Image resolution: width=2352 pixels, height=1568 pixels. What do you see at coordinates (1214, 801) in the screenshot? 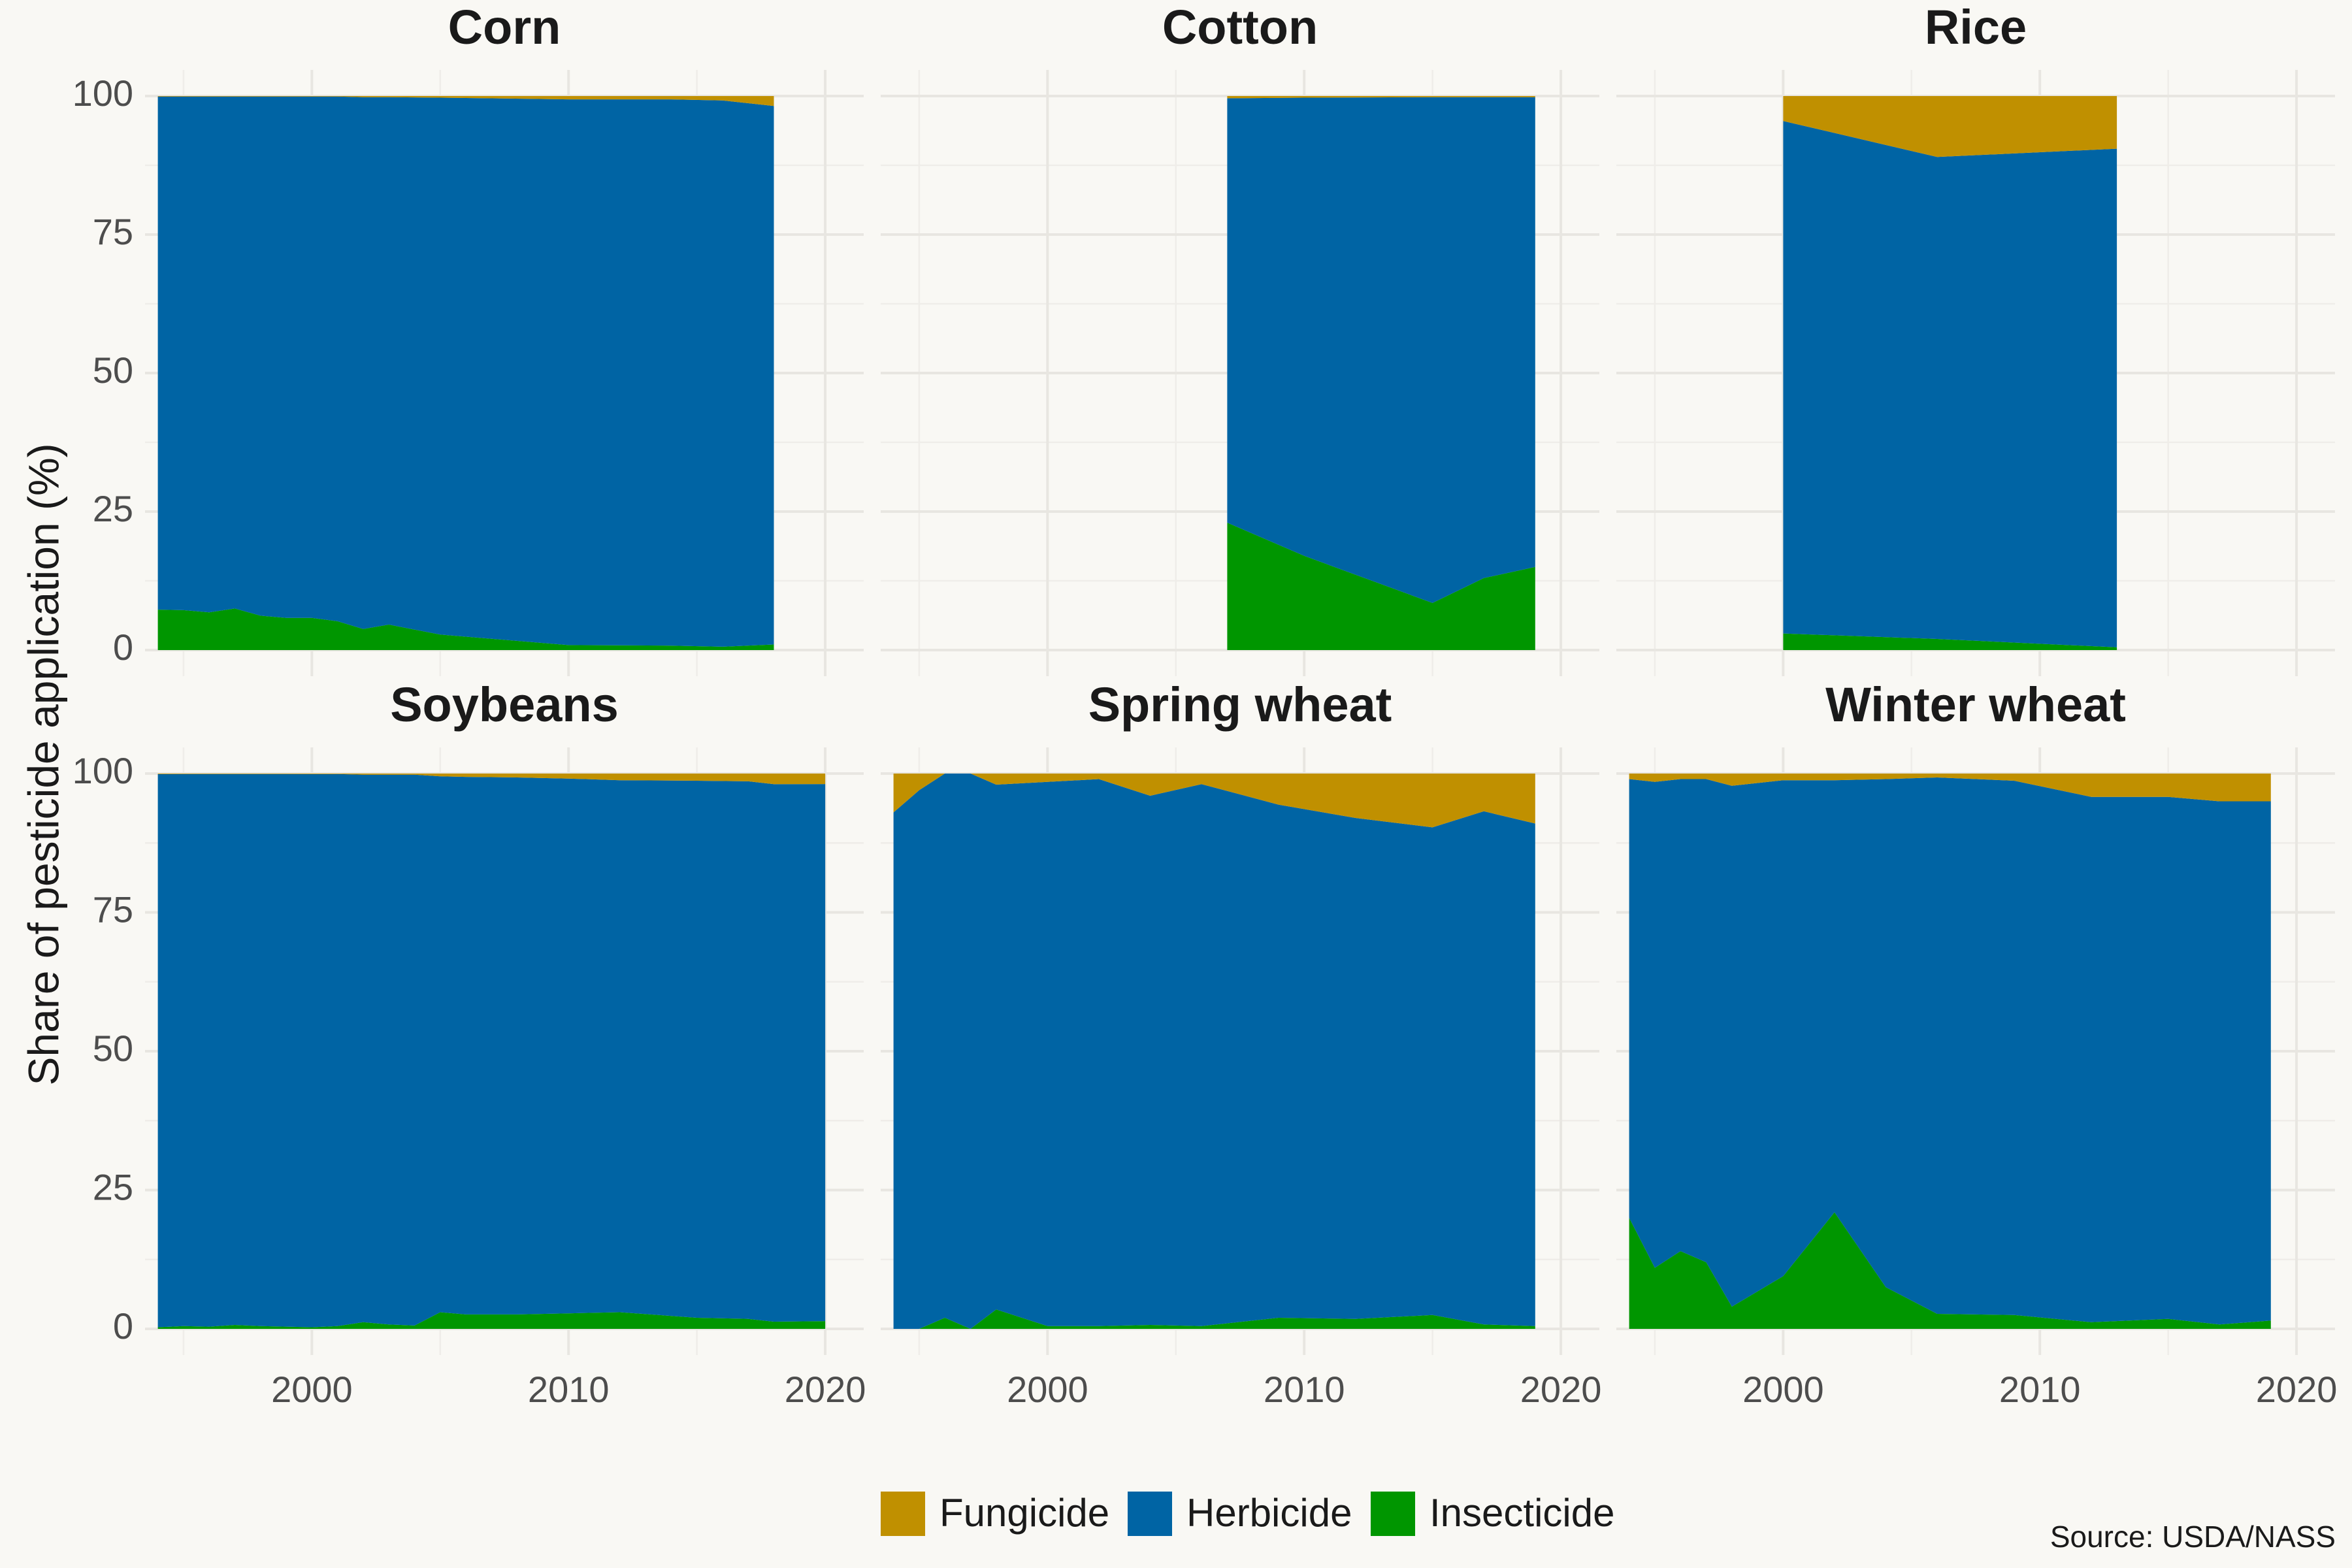
I see `area-fungicide-spring-wheat` at bounding box center [1214, 801].